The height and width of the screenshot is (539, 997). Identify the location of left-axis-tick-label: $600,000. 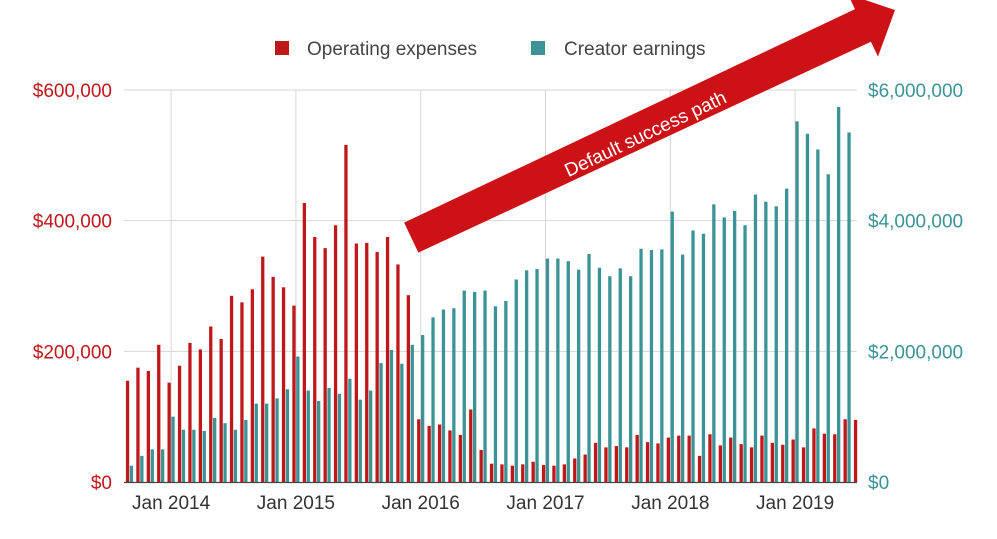
(72, 91).